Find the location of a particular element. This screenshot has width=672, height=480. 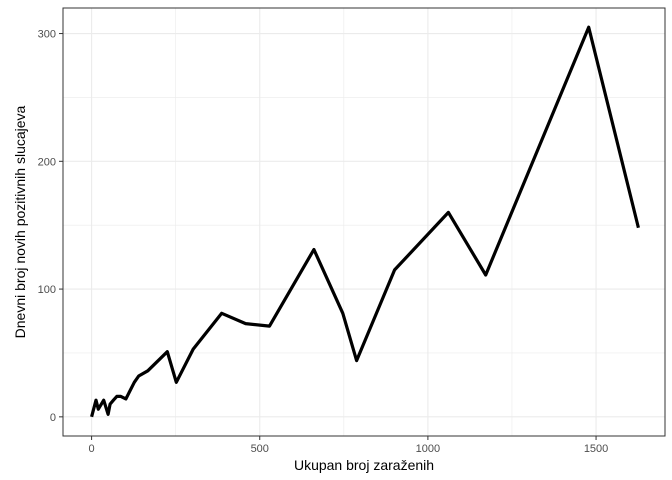

x-axis-title: Ukupan broj zaraženih is located at coordinates (364, 465).